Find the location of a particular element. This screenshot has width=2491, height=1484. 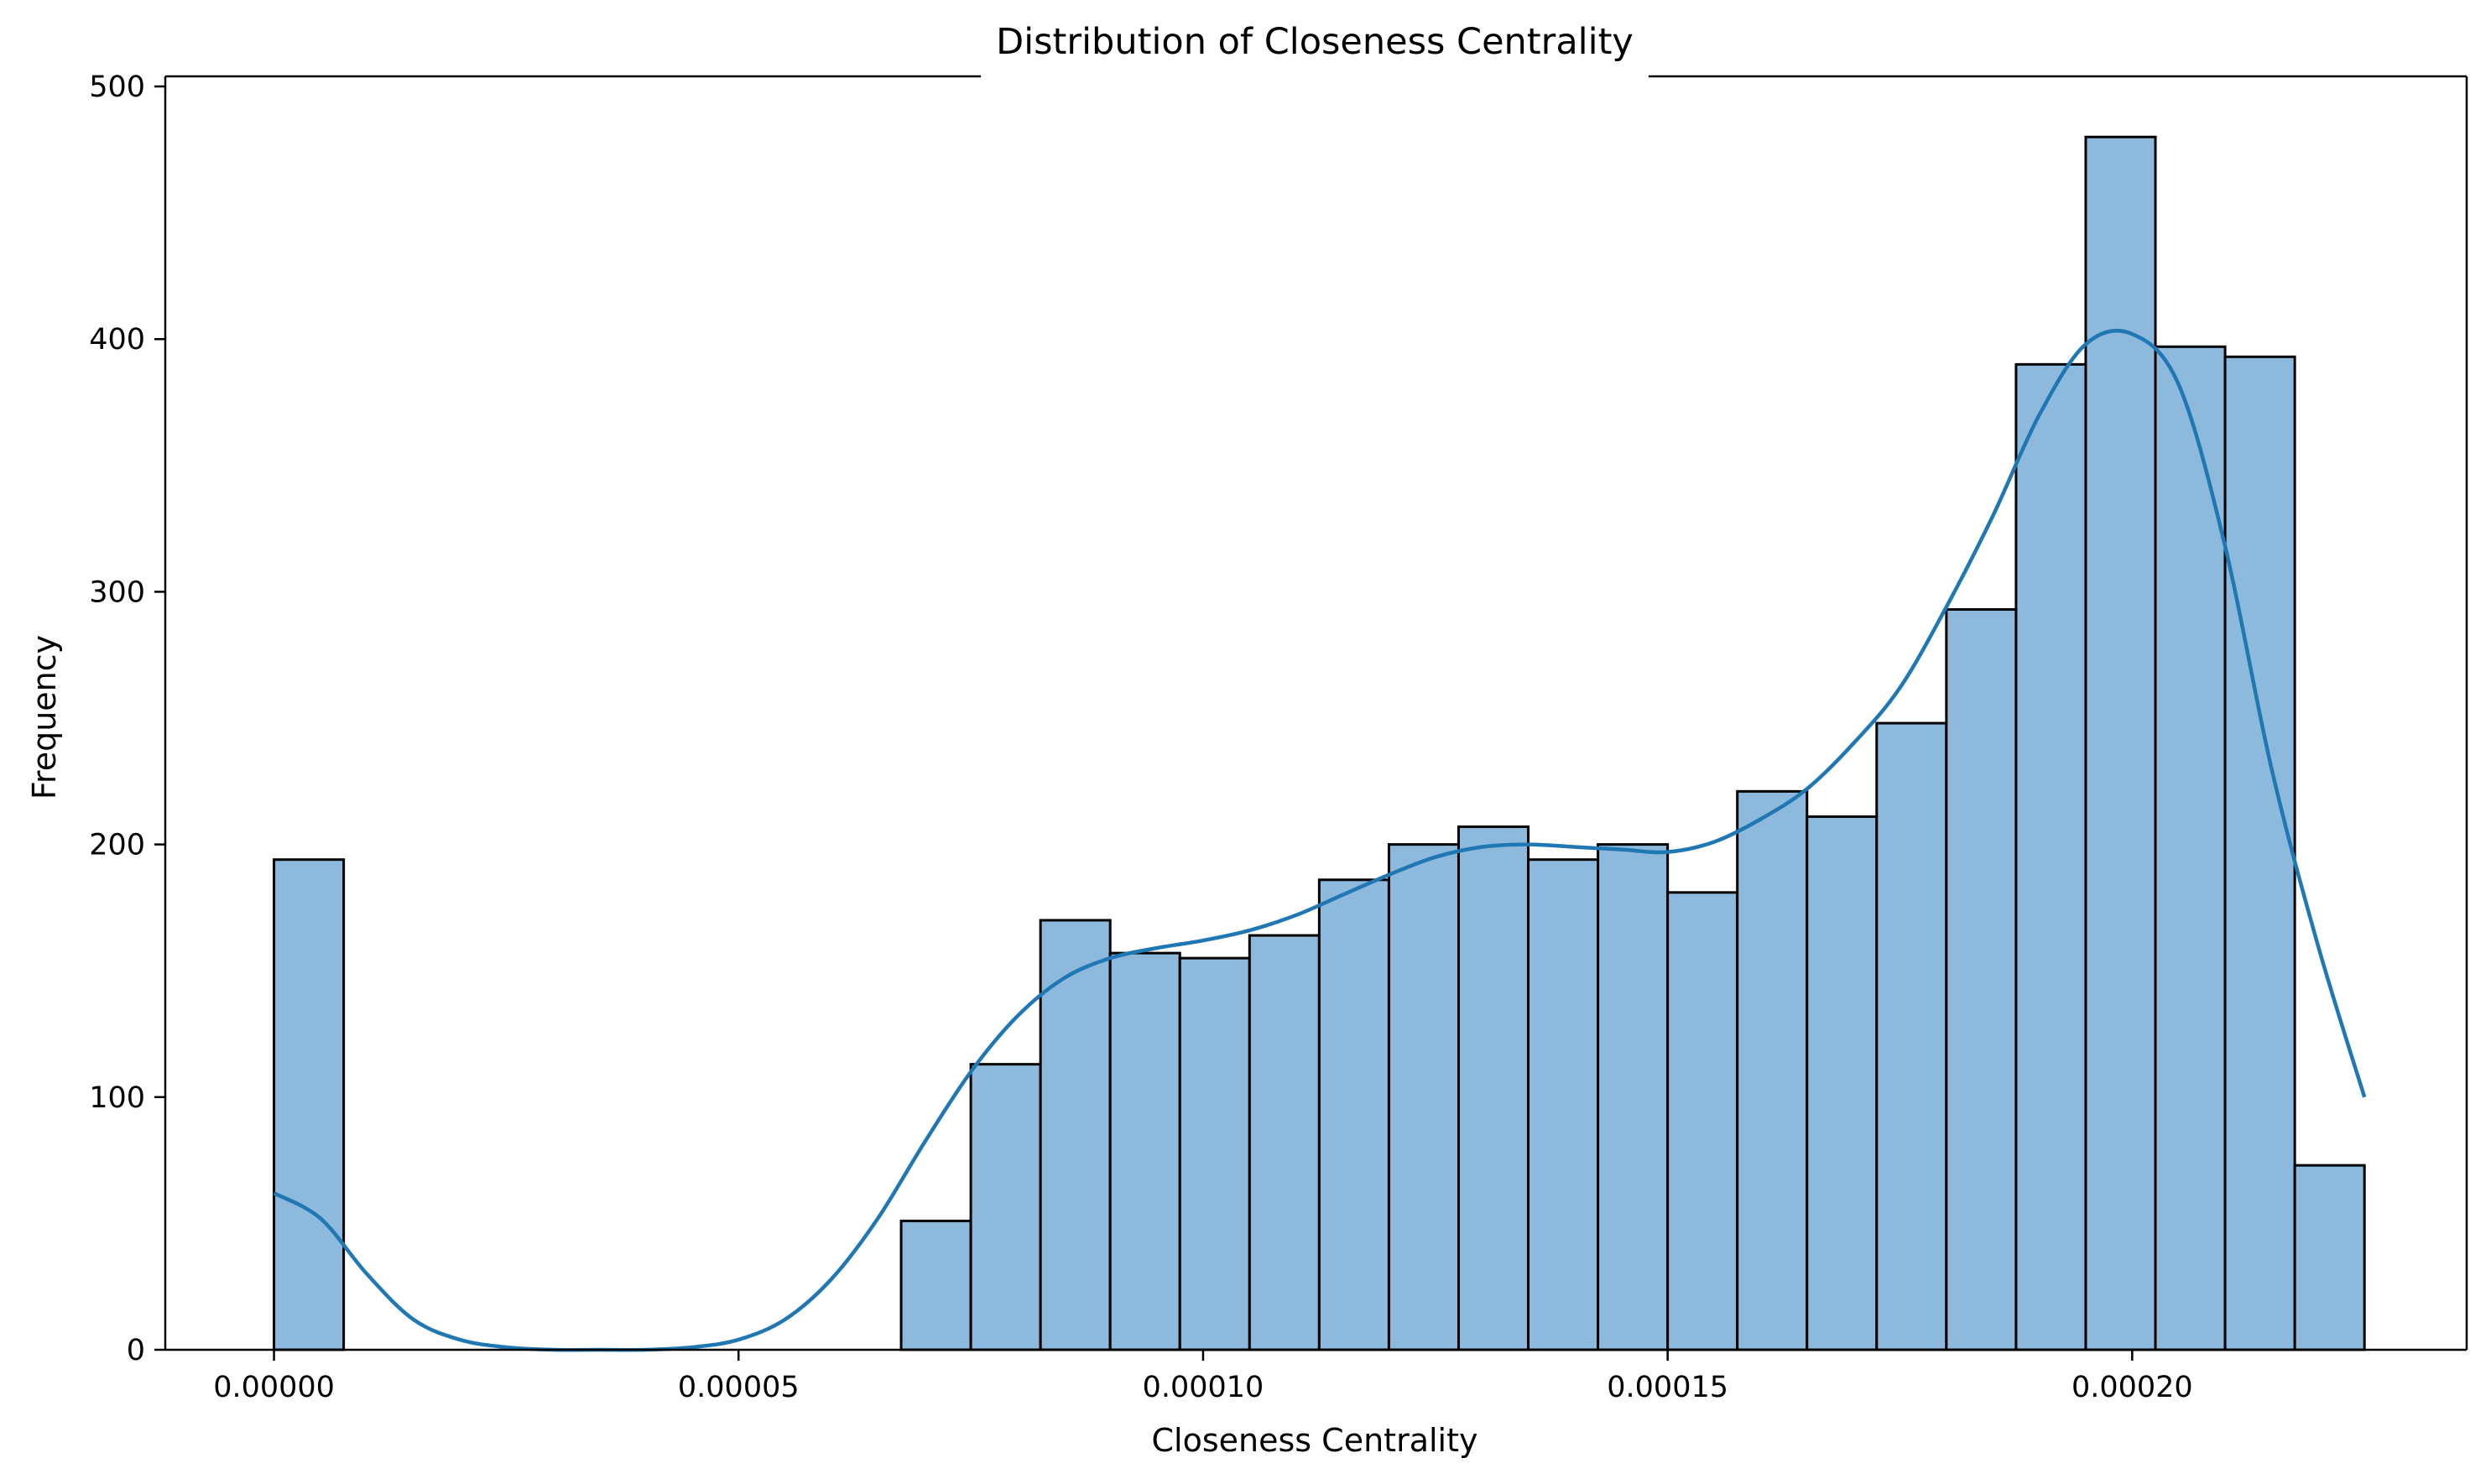

chart-title: Distribution of Closeness Centrality is located at coordinates (1315, 42).